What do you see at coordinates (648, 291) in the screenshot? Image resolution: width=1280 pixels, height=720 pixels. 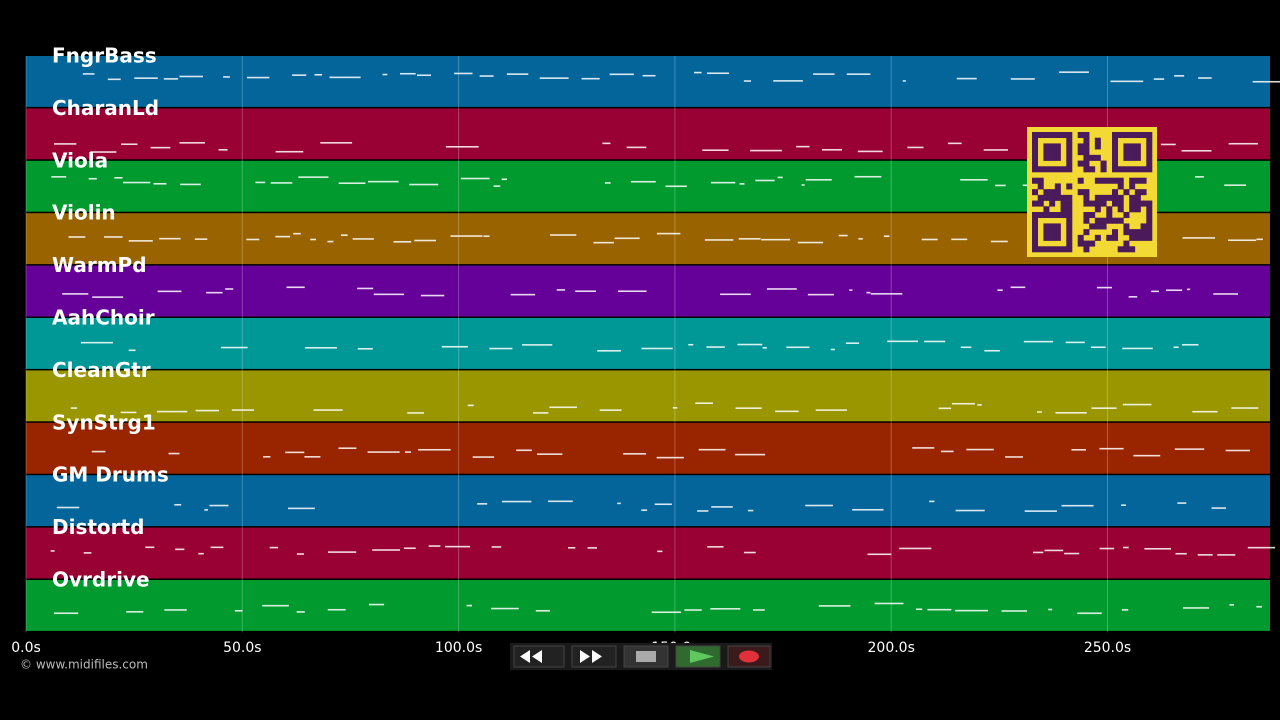 I see `track-lane` at bounding box center [648, 291].